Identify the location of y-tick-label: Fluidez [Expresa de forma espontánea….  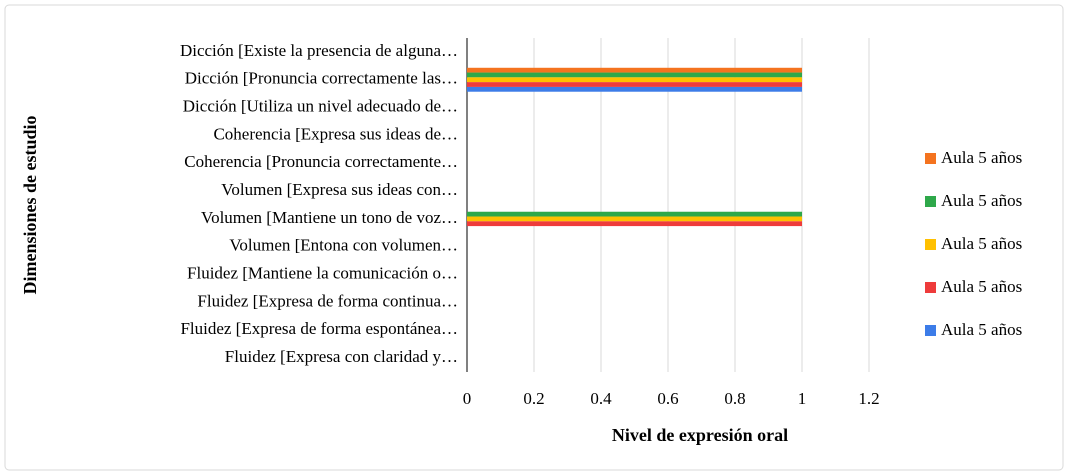
(319, 328).